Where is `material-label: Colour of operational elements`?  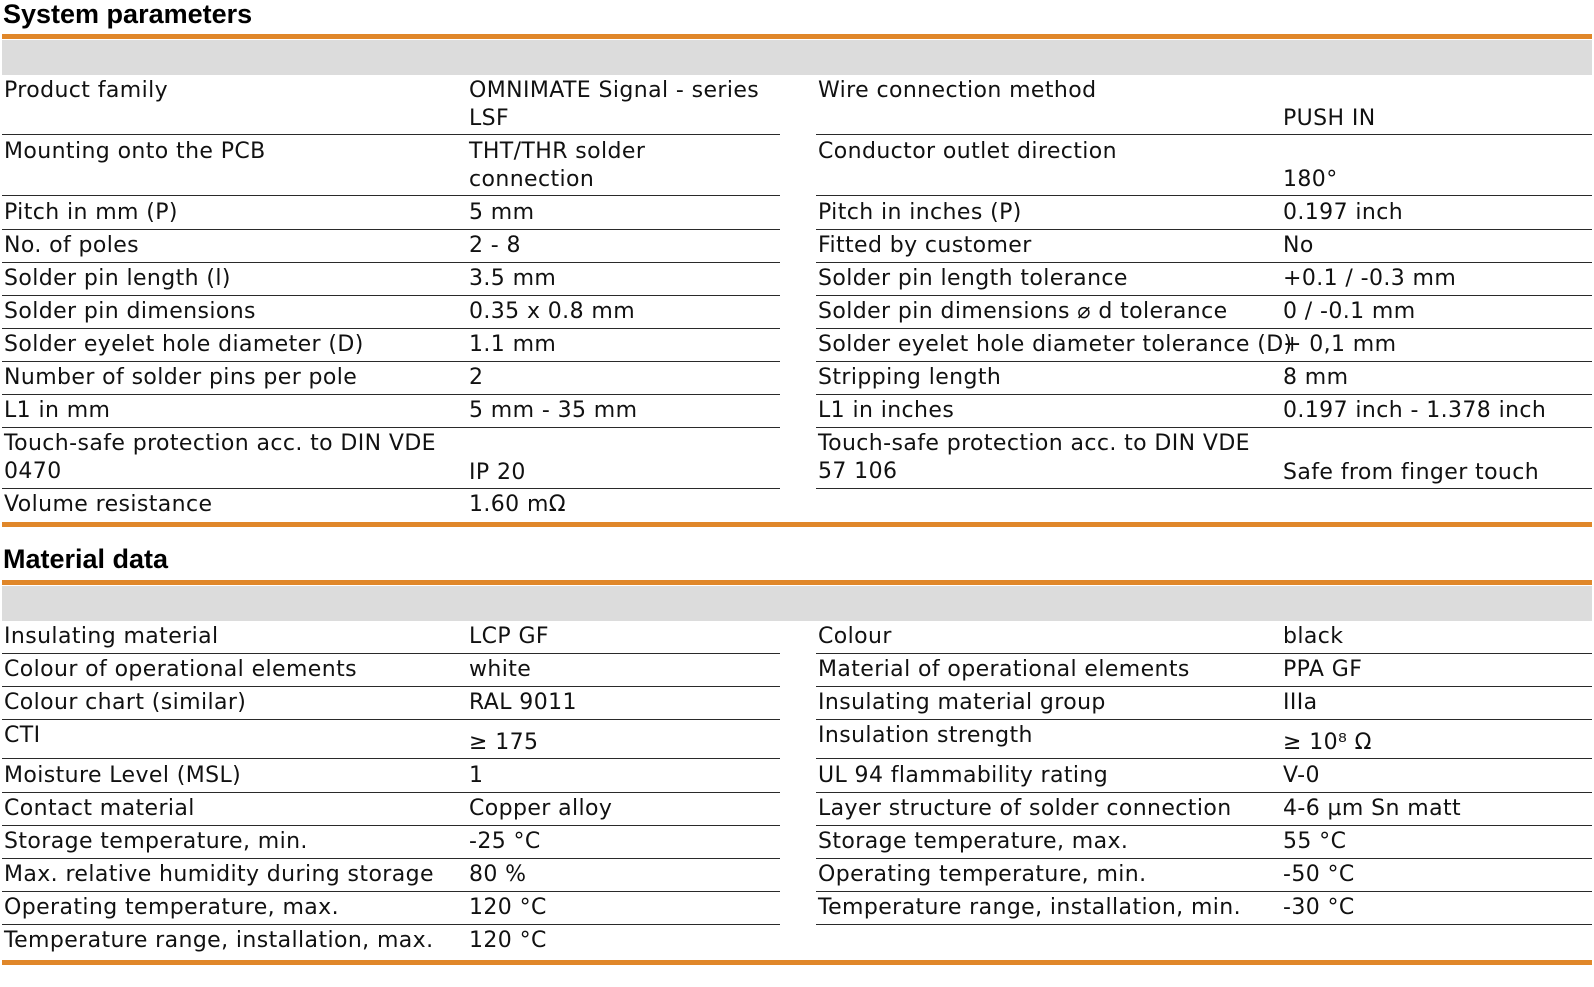 material-label: Colour of operational elements is located at coordinates (180, 669).